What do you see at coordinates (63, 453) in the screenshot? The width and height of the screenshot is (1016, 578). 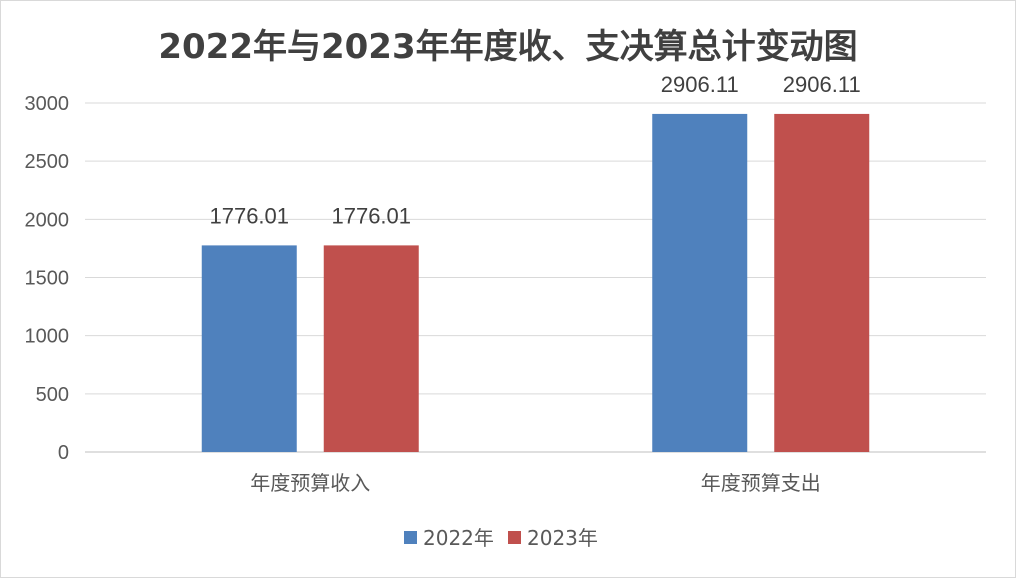 I see `y-tick-label: 0` at bounding box center [63, 453].